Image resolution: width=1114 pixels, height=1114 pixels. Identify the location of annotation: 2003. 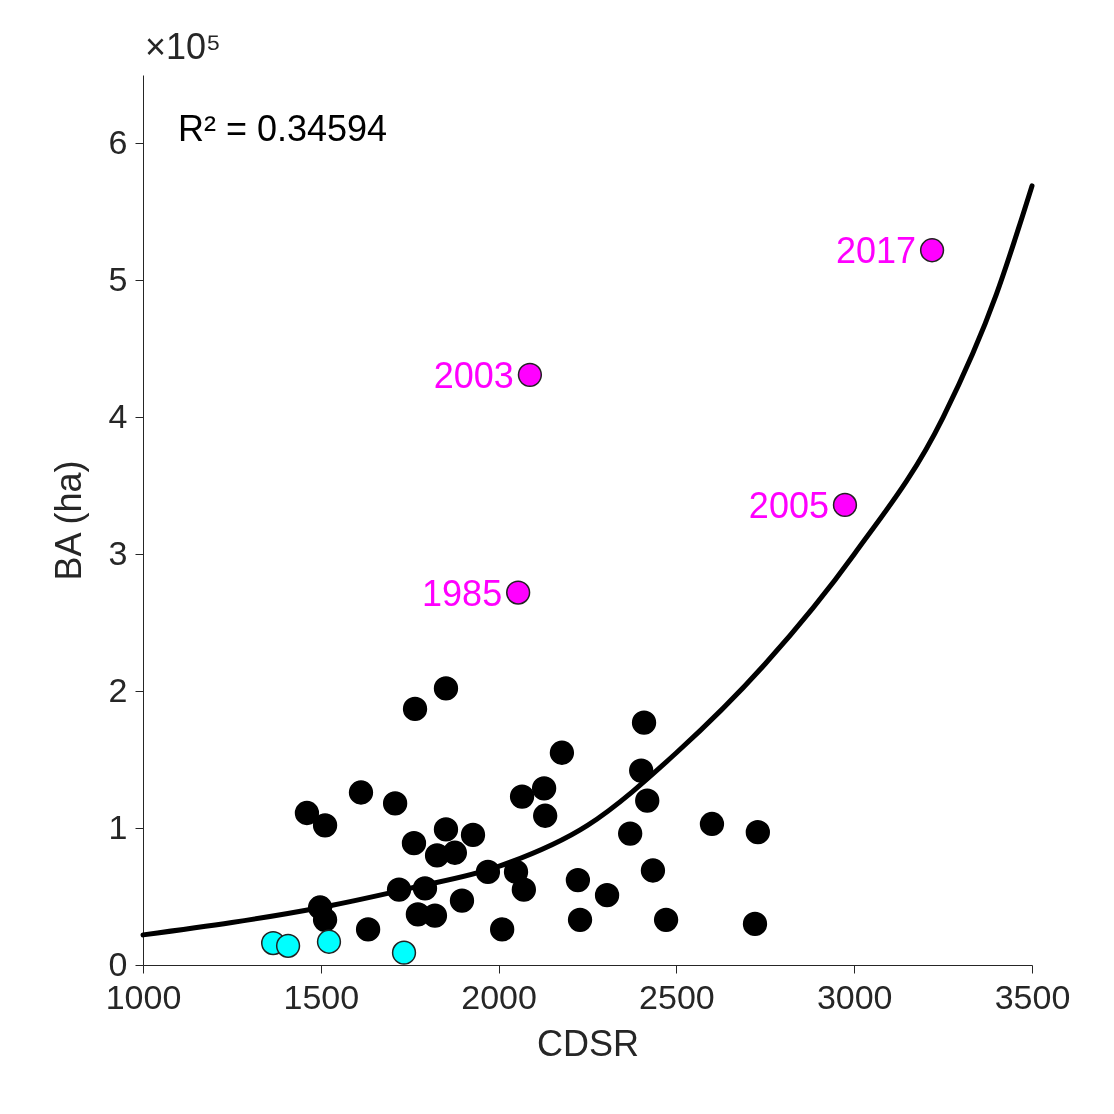
(473, 375).